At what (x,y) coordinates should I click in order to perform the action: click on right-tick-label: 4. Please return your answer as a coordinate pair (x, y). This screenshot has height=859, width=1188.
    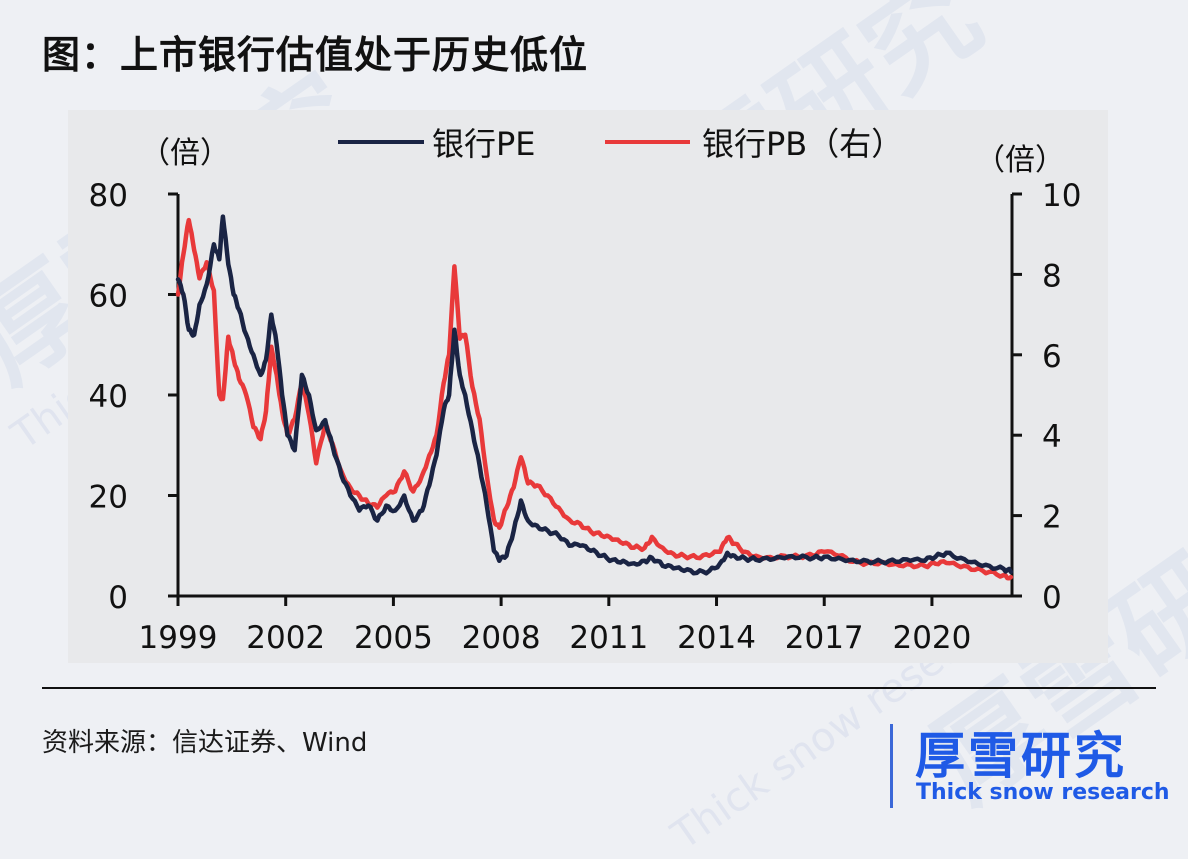
    Looking at the image, I should click on (1052, 437).